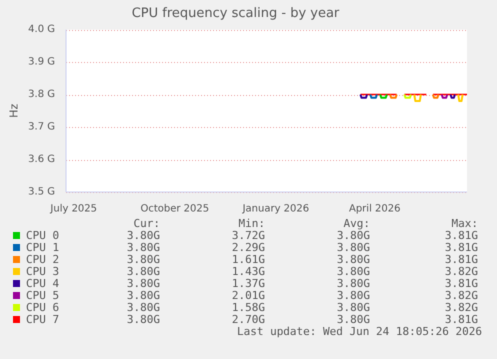 Image resolution: width=497 pixels, height=359 pixels. What do you see at coordinates (42, 192) in the screenshot?
I see `y-tick-label: 3.5 G` at bounding box center [42, 192].